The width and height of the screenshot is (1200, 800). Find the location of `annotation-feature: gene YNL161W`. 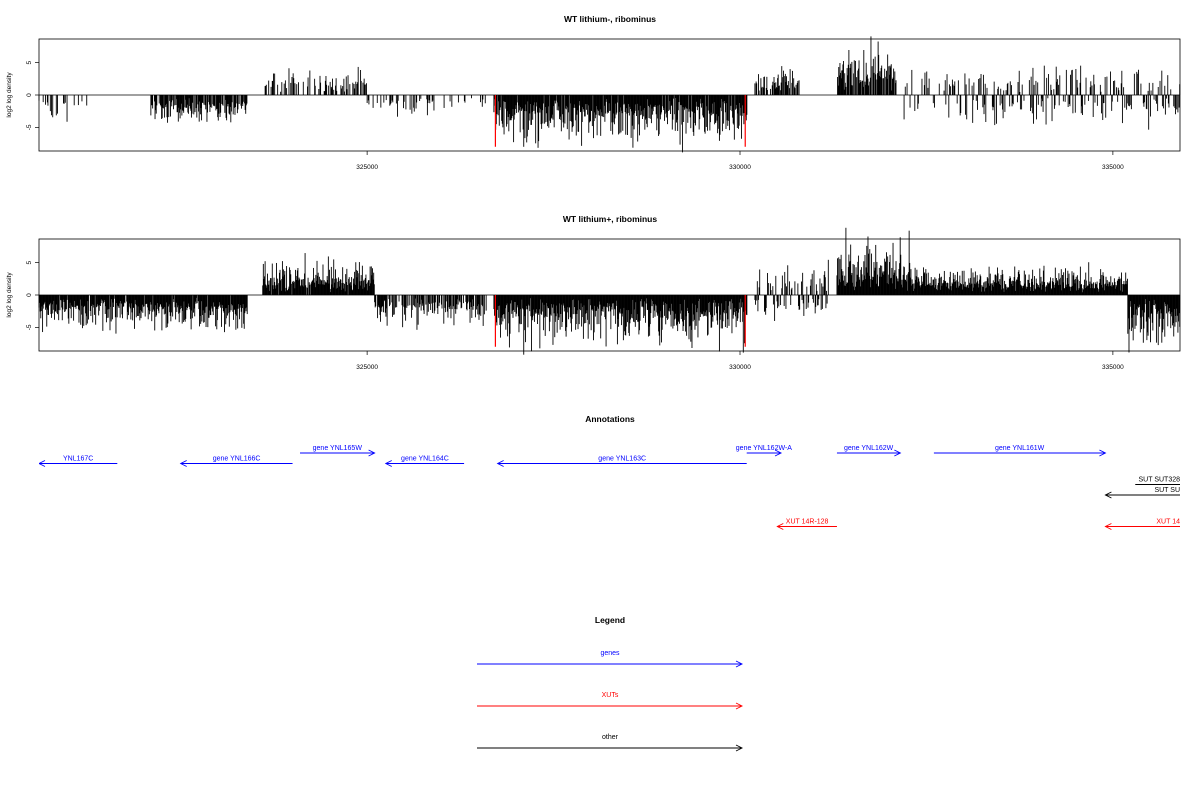

annotation-feature: gene YNL161W is located at coordinates (1020, 451).